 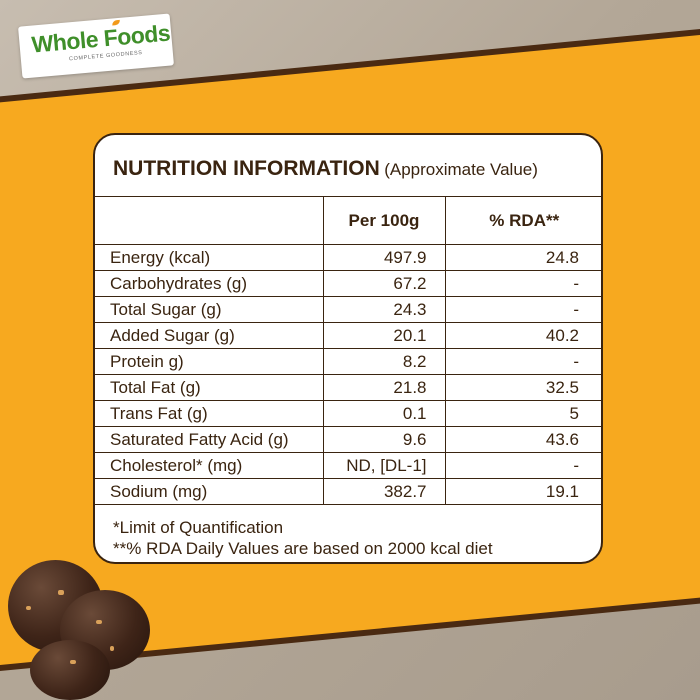 What do you see at coordinates (523, 439) in the screenshot?
I see `rda-value: 43.6` at bounding box center [523, 439].